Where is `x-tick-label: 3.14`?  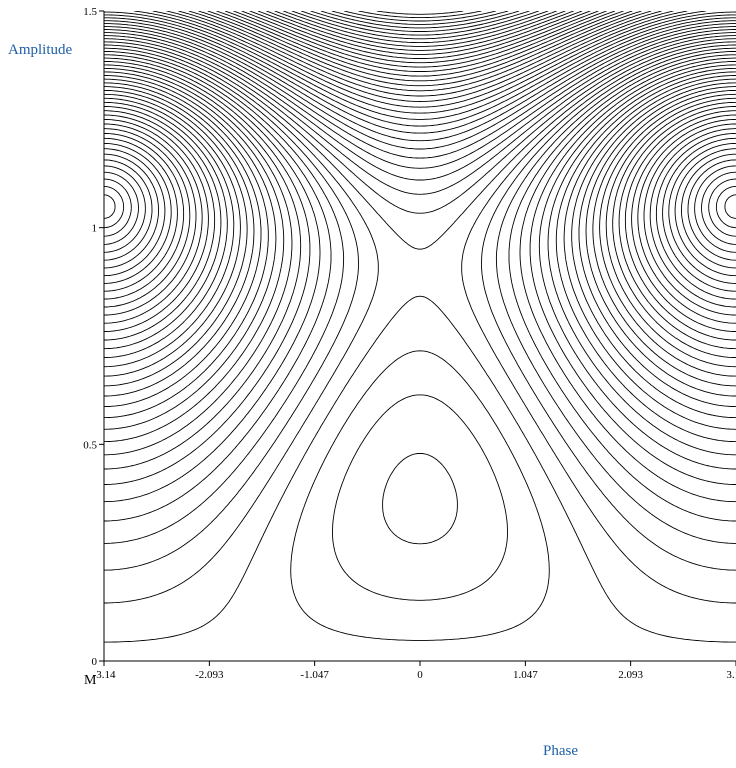
x-tick-label: 3.14 is located at coordinates (731, 675).